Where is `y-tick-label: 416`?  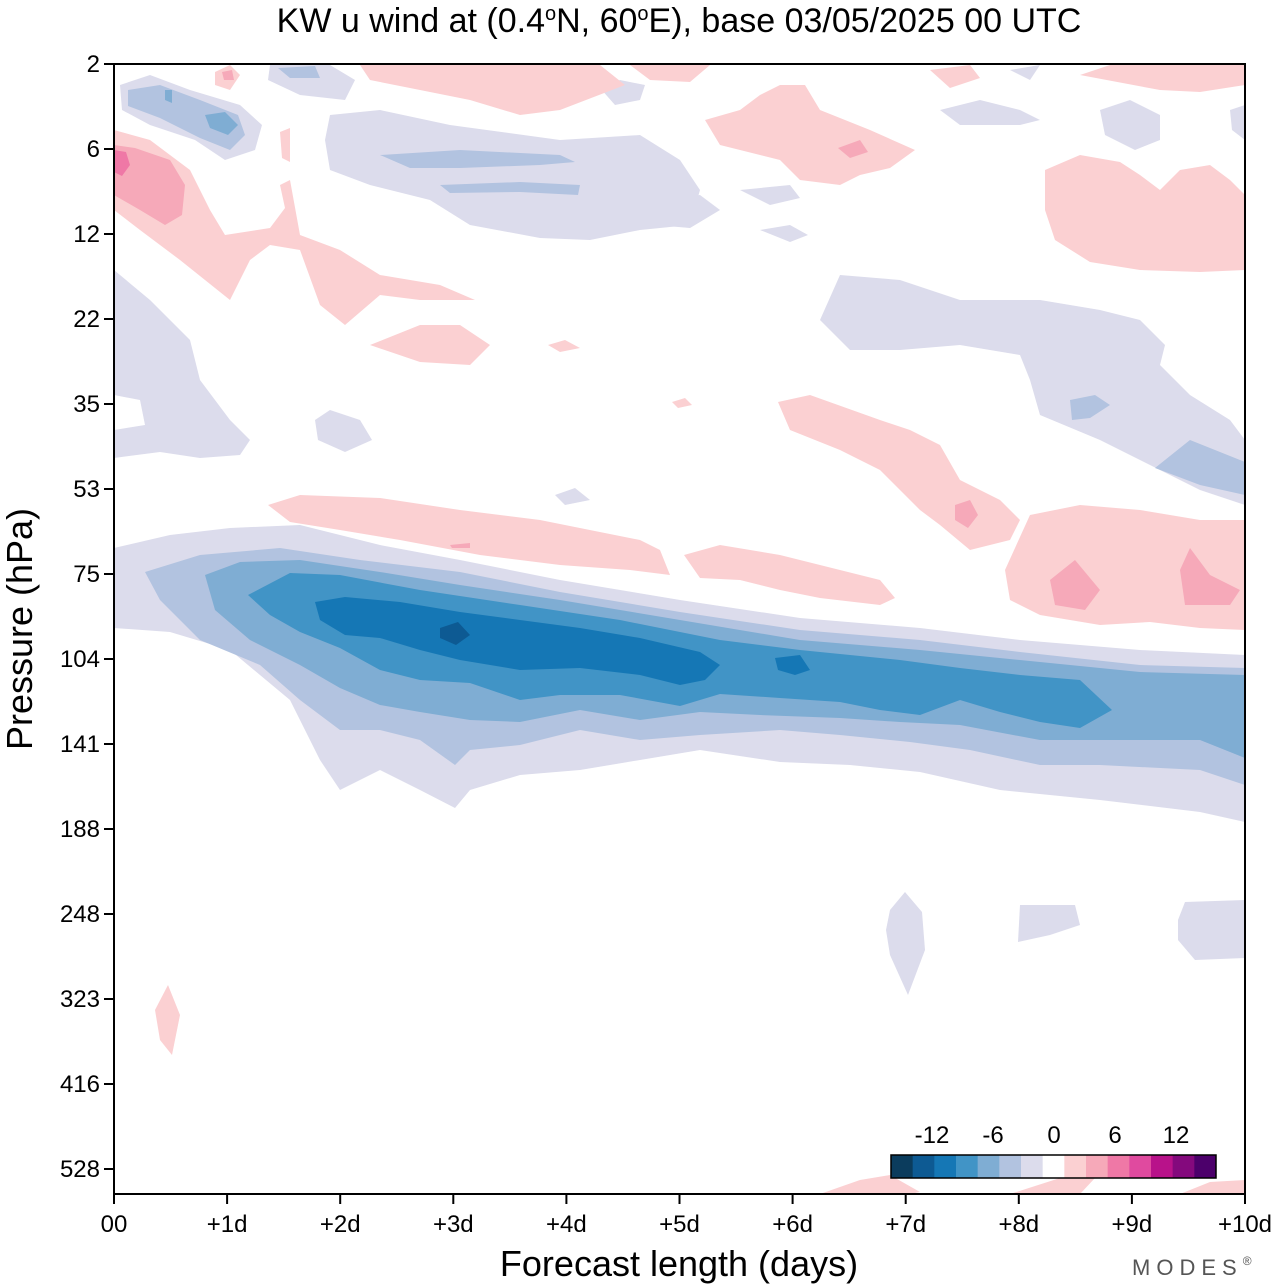 y-tick-label: 416 is located at coordinates (80, 1084).